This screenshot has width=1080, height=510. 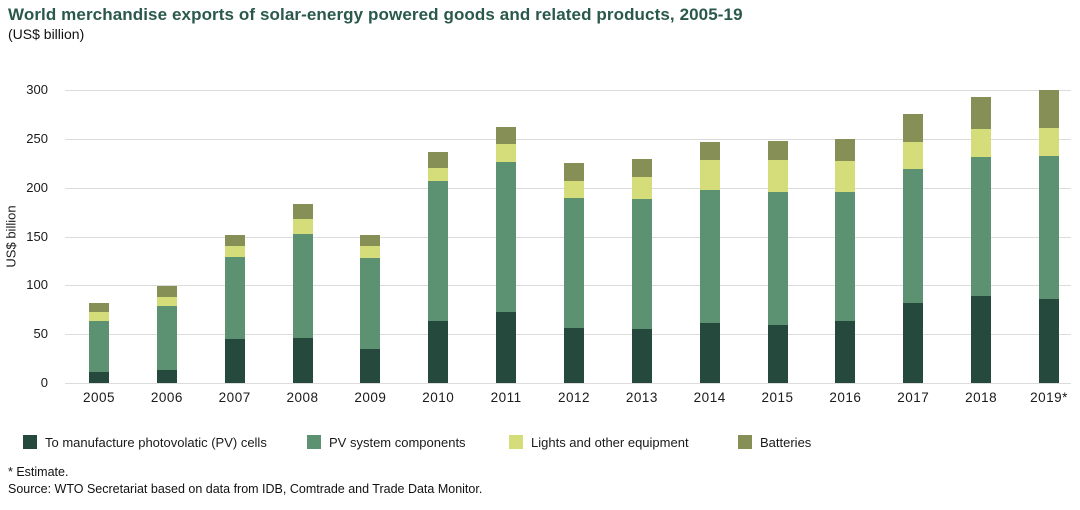 What do you see at coordinates (156, 442) in the screenshot?
I see `legend-label: To manufacture photovolatic (PV) cells` at bounding box center [156, 442].